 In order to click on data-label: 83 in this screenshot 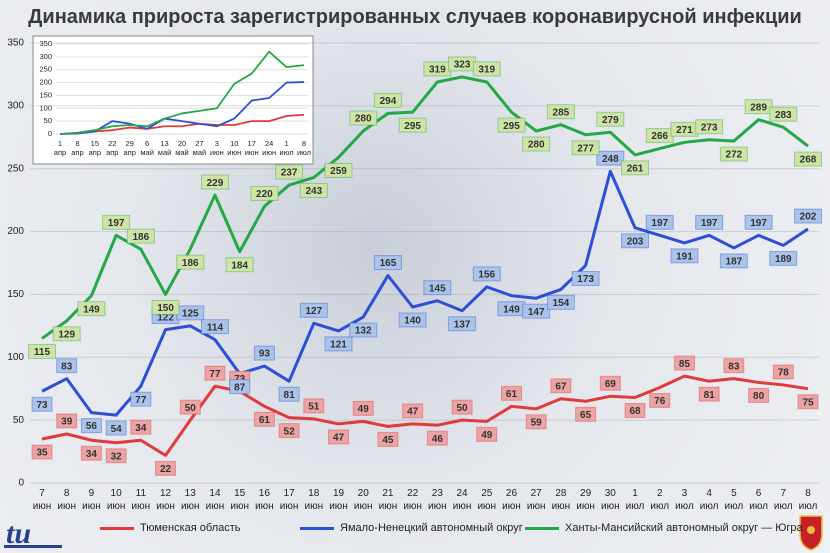, I will do `click(734, 366)`.